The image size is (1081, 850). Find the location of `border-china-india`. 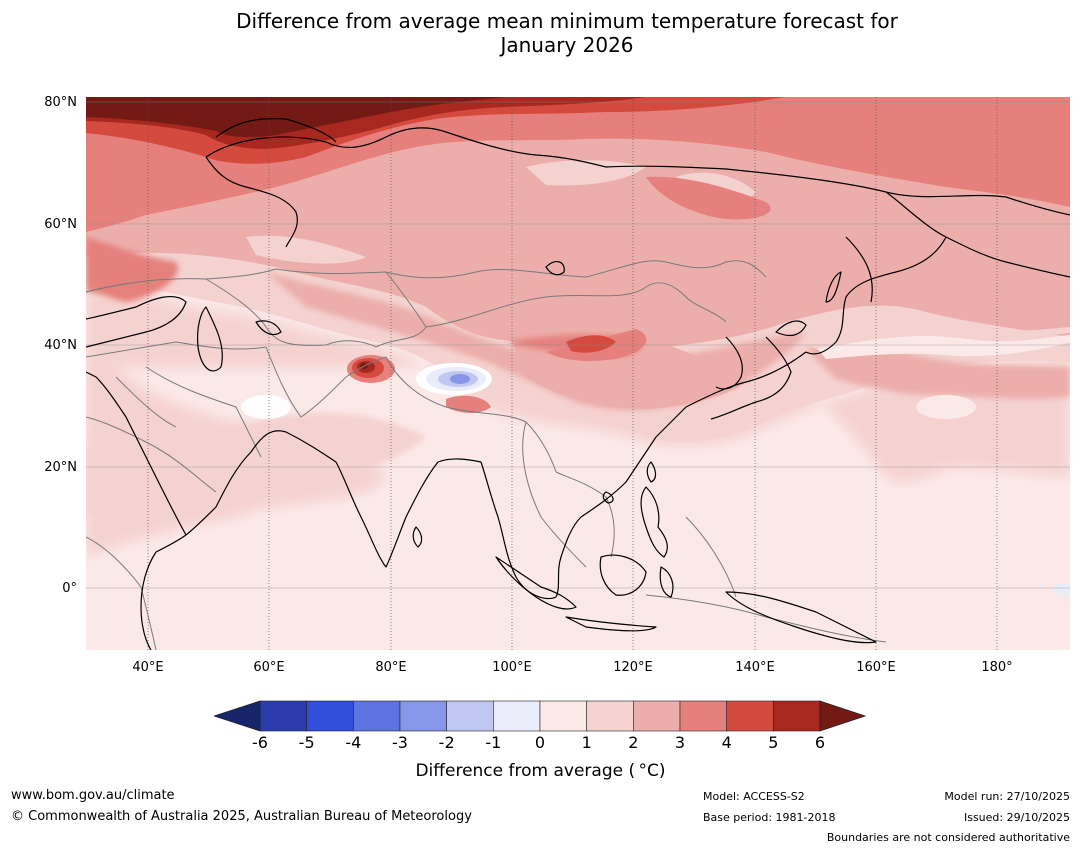

border-china-india is located at coordinates (471, 414).